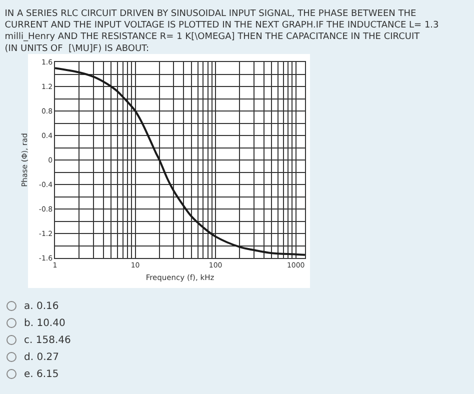  I want to click on text: b. 10.40, so click(45, 323).